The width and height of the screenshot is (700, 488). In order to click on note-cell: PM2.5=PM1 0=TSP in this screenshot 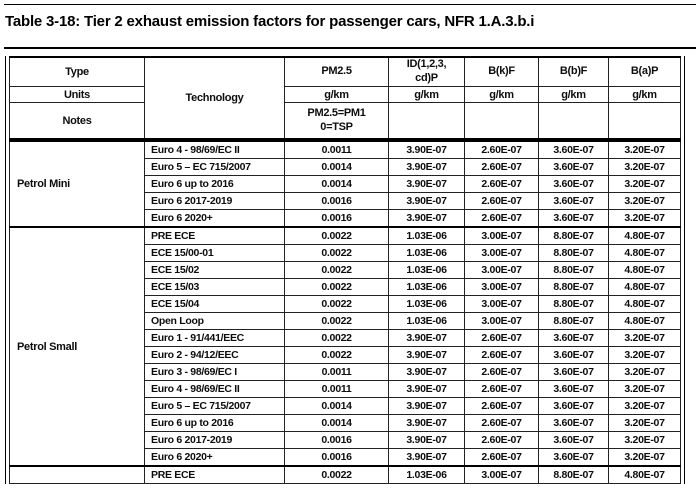, I will do `click(336, 121)`.